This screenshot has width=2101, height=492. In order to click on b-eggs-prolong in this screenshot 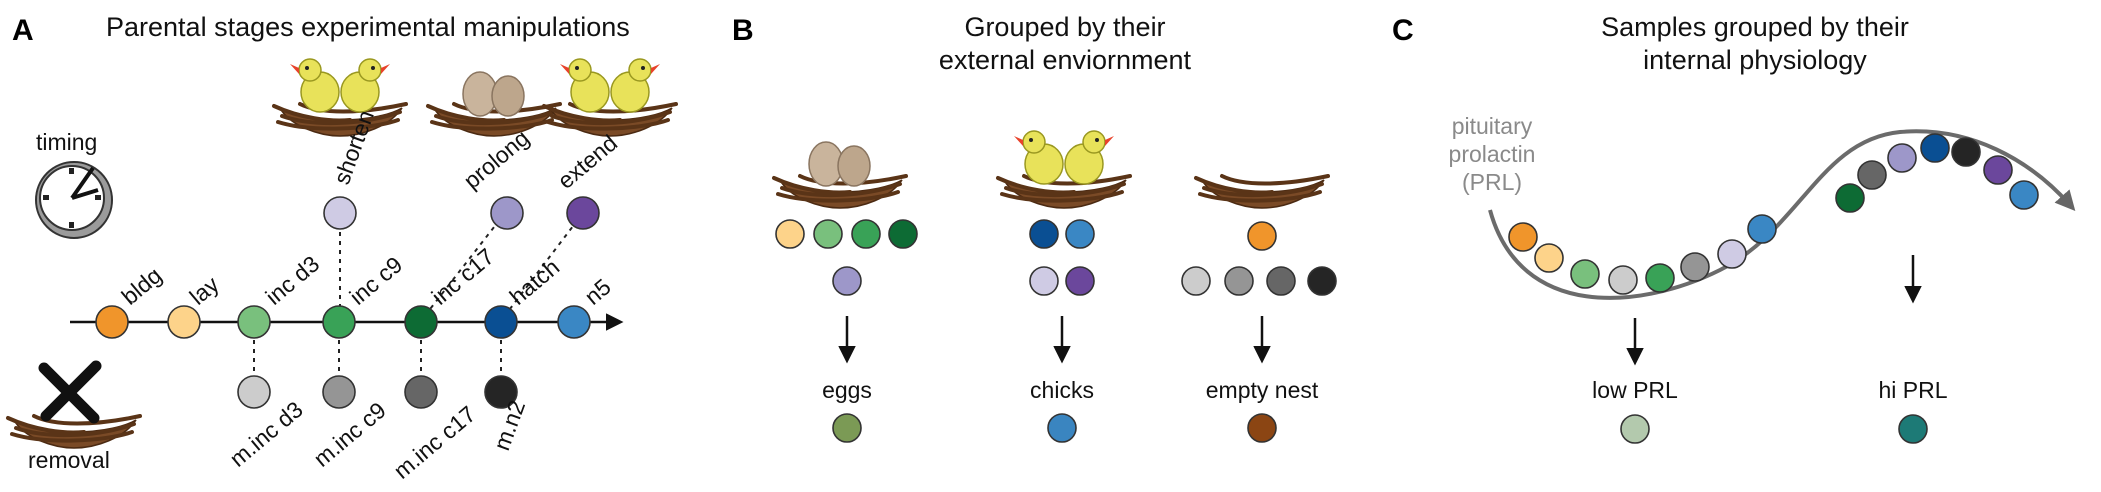, I will do `click(847, 281)`.